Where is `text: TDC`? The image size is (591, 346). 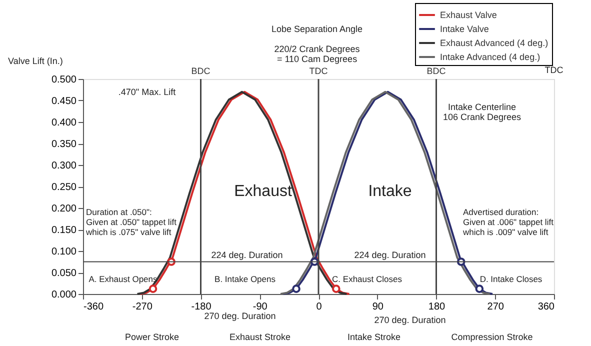 text: TDC is located at coordinates (554, 70).